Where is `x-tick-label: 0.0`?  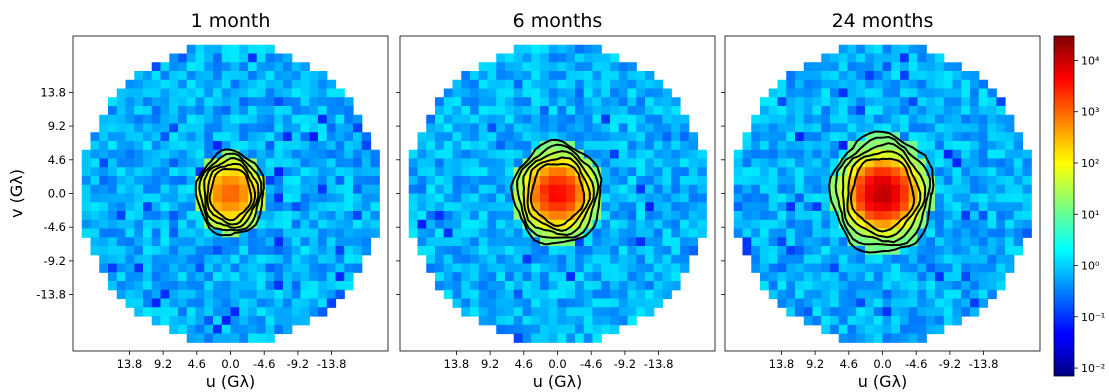
x-tick-label: 0.0 is located at coordinates (230, 364).